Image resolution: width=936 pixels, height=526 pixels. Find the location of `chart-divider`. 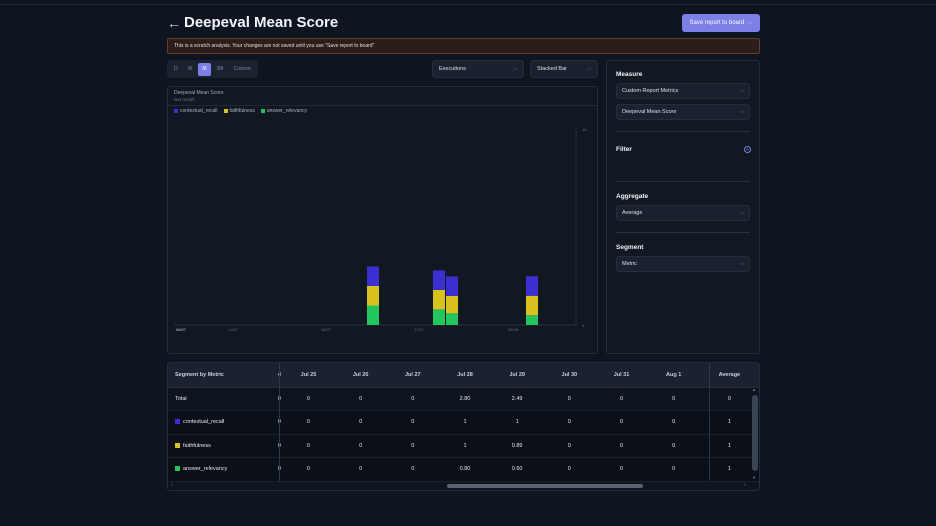

chart-divider is located at coordinates (382, 105).